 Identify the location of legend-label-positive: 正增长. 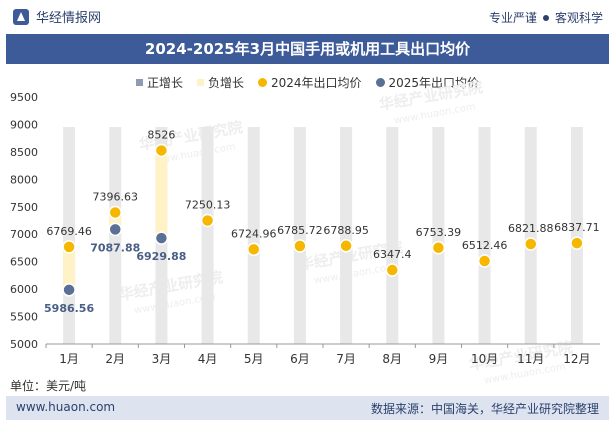
(164, 82).